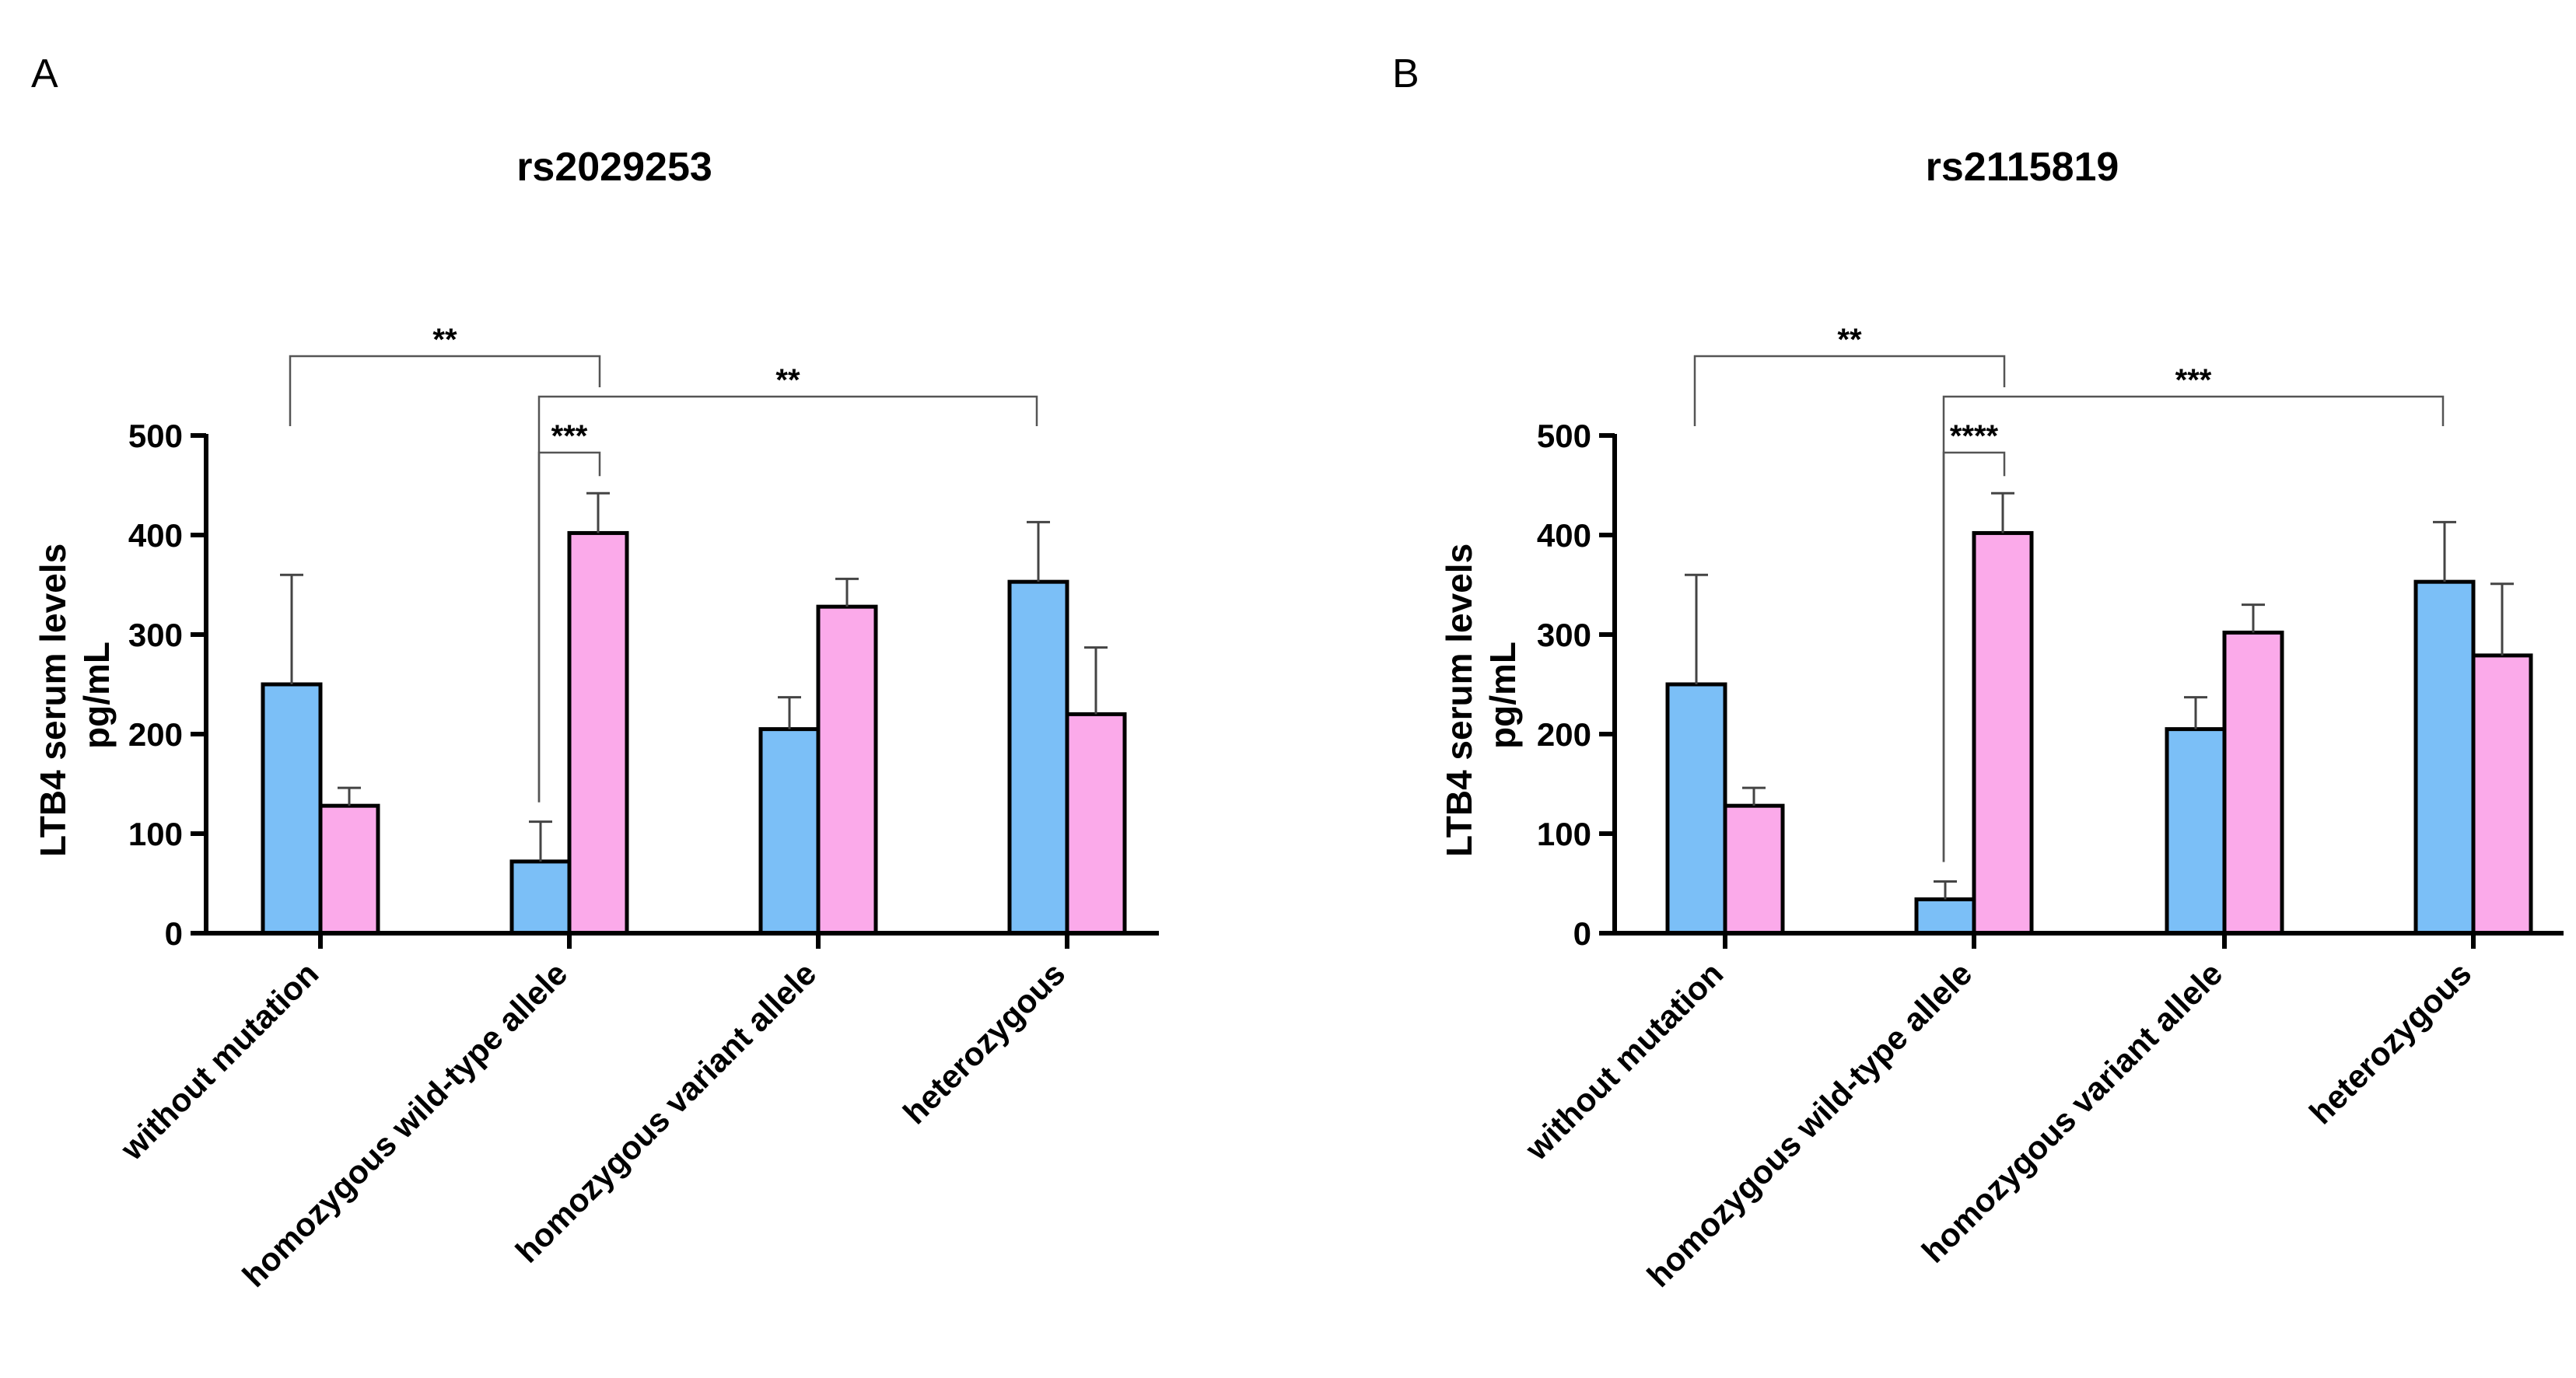 The width and height of the screenshot is (2576, 1378). What do you see at coordinates (2023, 167) in the screenshot?
I see `chart-title: rs2115819` at bounding box center [2023, 167].